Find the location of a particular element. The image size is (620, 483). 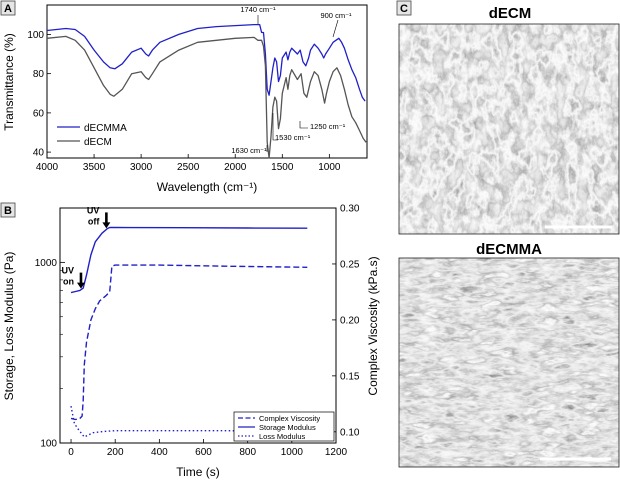

panel-label-c: C is located at coordinates (404, 8).